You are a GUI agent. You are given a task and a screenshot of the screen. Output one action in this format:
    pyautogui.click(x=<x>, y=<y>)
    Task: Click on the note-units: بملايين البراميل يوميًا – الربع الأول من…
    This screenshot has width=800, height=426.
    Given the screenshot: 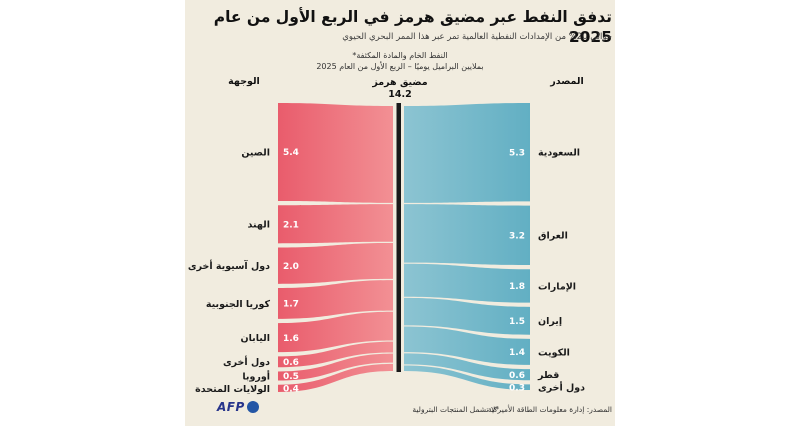 What is the action you would take?
    pyautogui.click(x=400, y=66)
    